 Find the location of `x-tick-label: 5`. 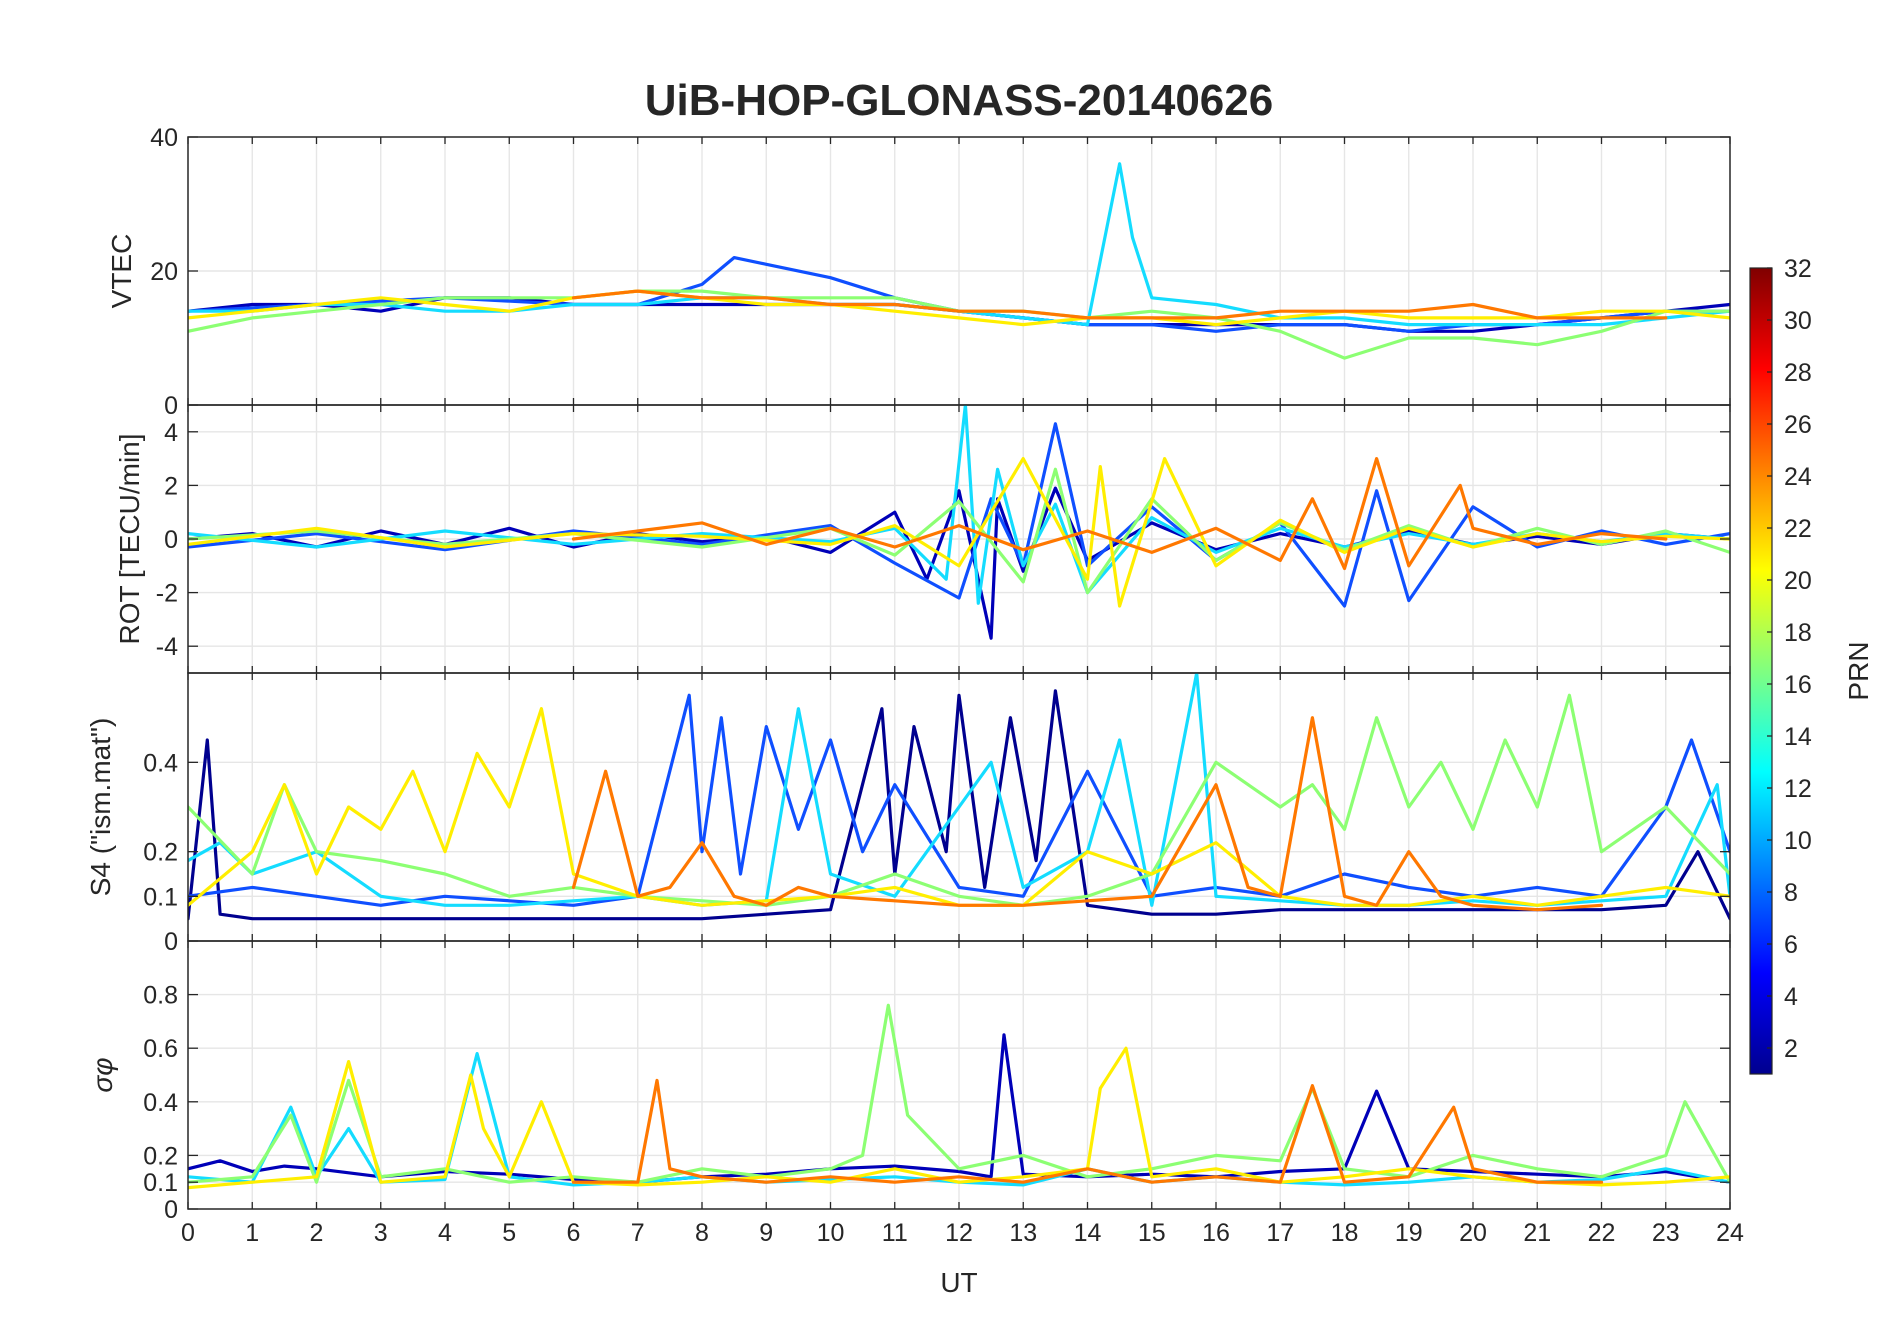

x-tick-label: 5 is located at coordinates (509, 1233).